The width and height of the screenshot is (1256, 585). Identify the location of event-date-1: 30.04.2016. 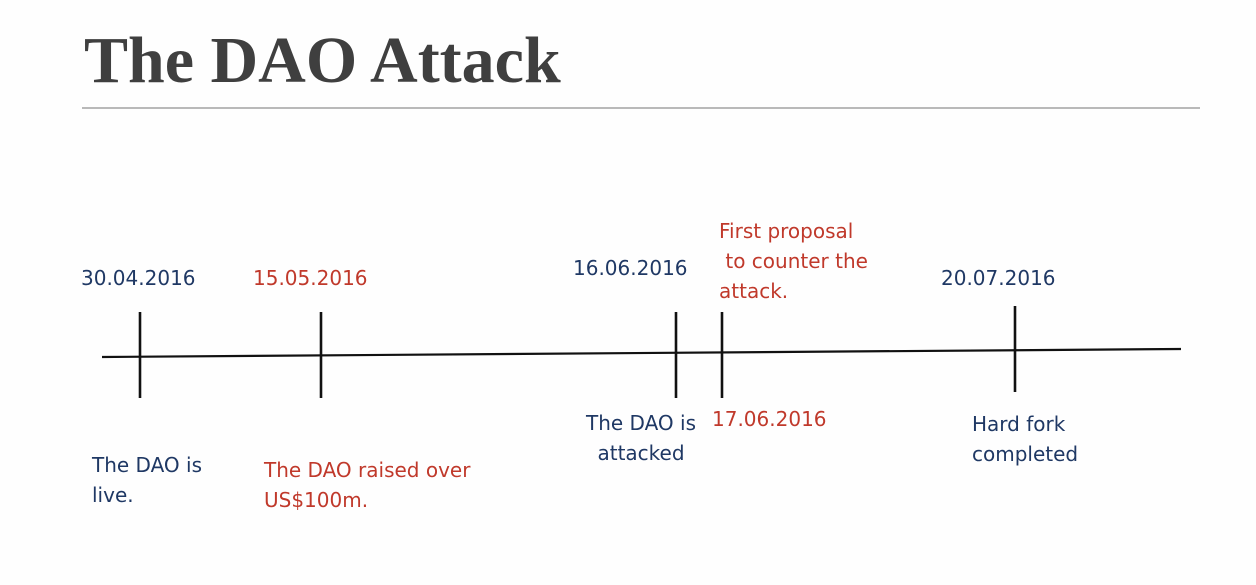
(138, 278).